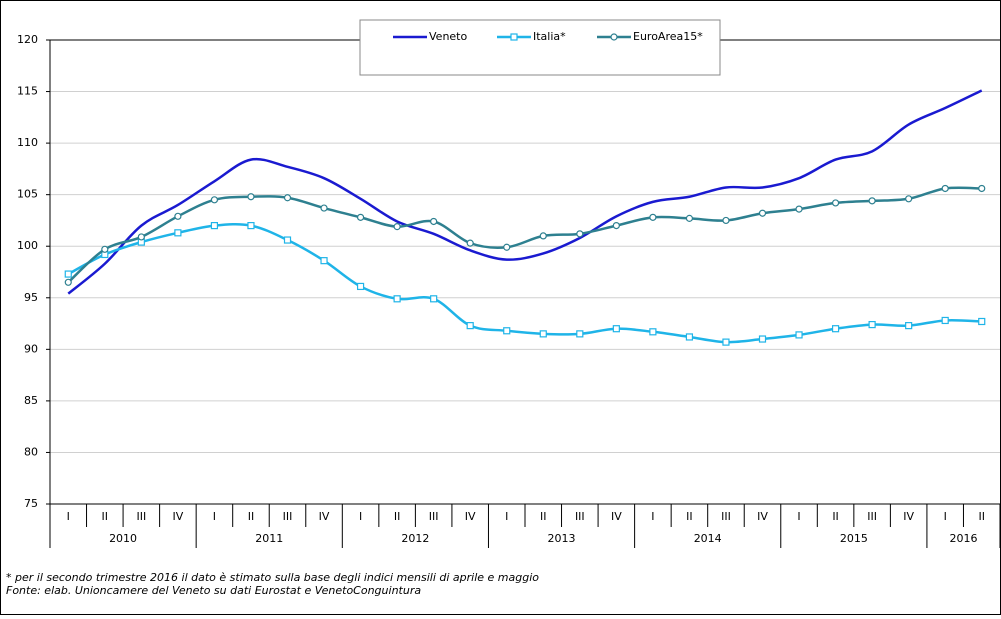  What do you see at coordinates (123, 538) in the screenshot?
I see `x-group-label: 2010` at bounding box center [123, 538].